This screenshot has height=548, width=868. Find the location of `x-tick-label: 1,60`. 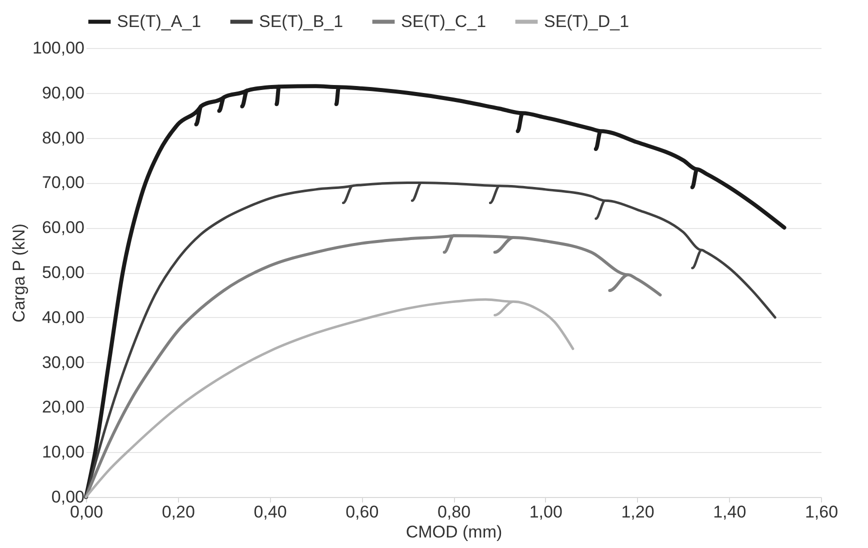

x-tick-label: 1,60 is located at coordinates (821, 512).